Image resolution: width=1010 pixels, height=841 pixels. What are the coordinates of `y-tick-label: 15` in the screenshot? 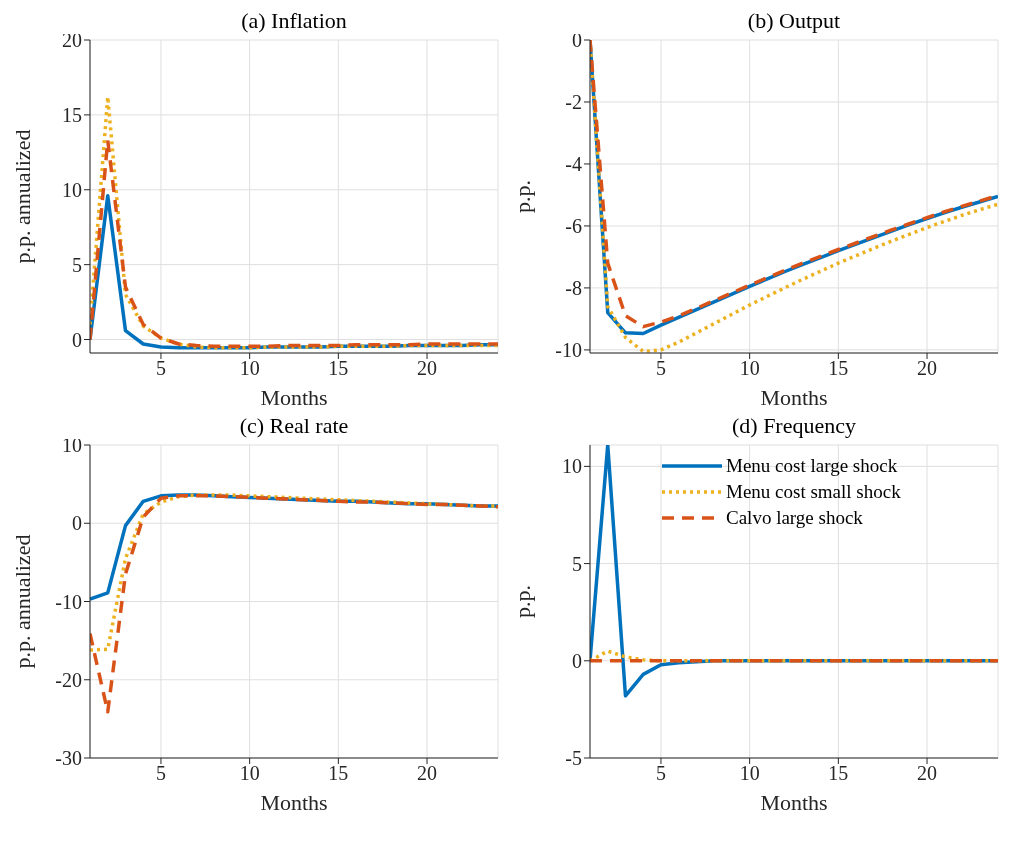 It's located at (72, 114).